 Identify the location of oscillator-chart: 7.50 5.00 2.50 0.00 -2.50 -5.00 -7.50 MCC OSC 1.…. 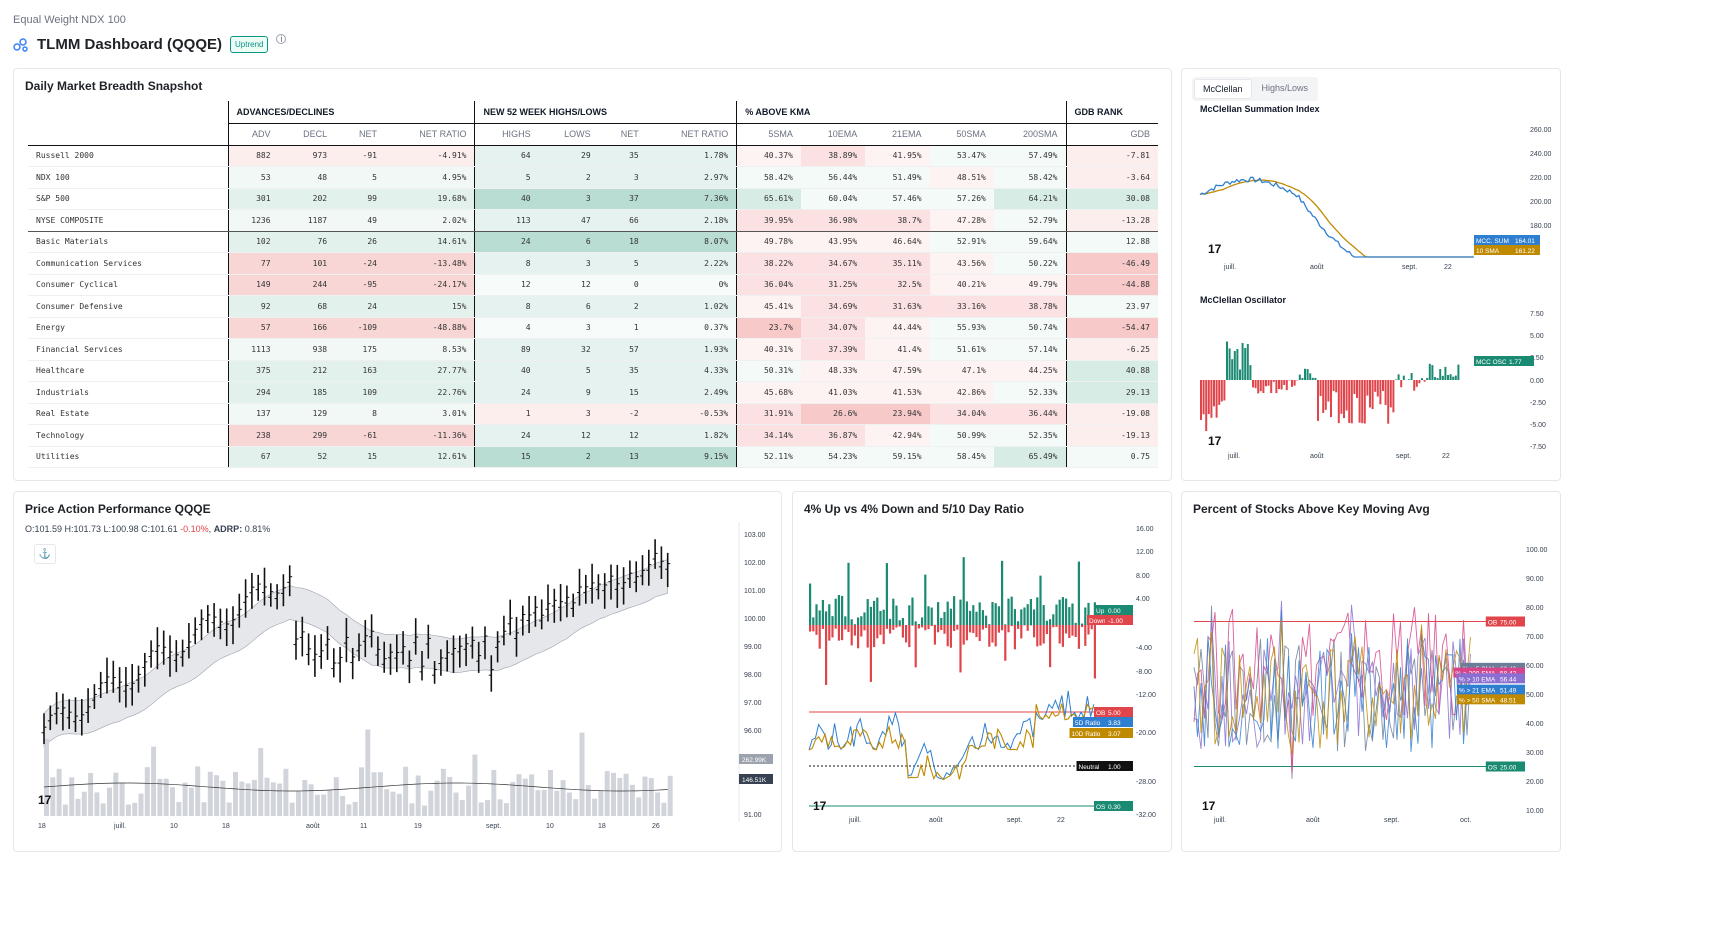
(1374, 385).